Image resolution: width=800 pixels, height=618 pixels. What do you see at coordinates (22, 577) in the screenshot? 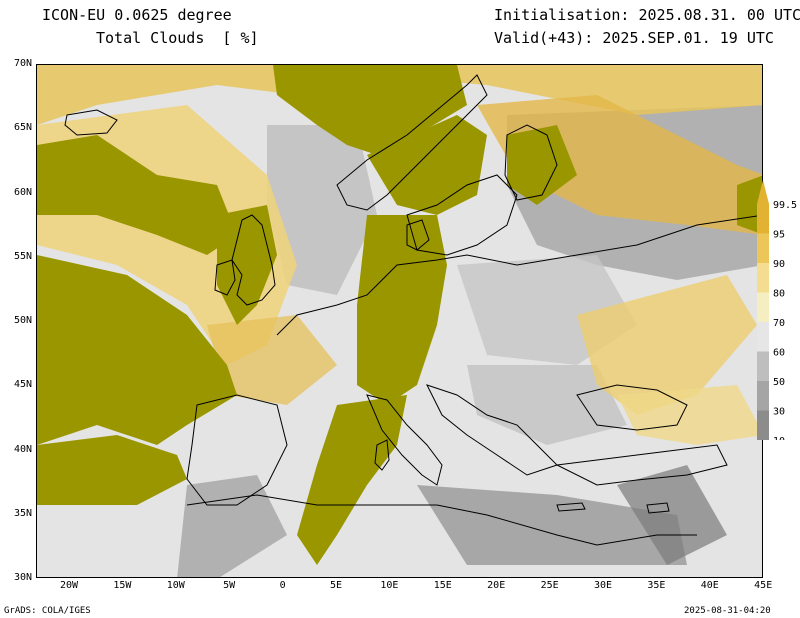
I see `latitude-label: 30N` at bounding box center [22, 577].